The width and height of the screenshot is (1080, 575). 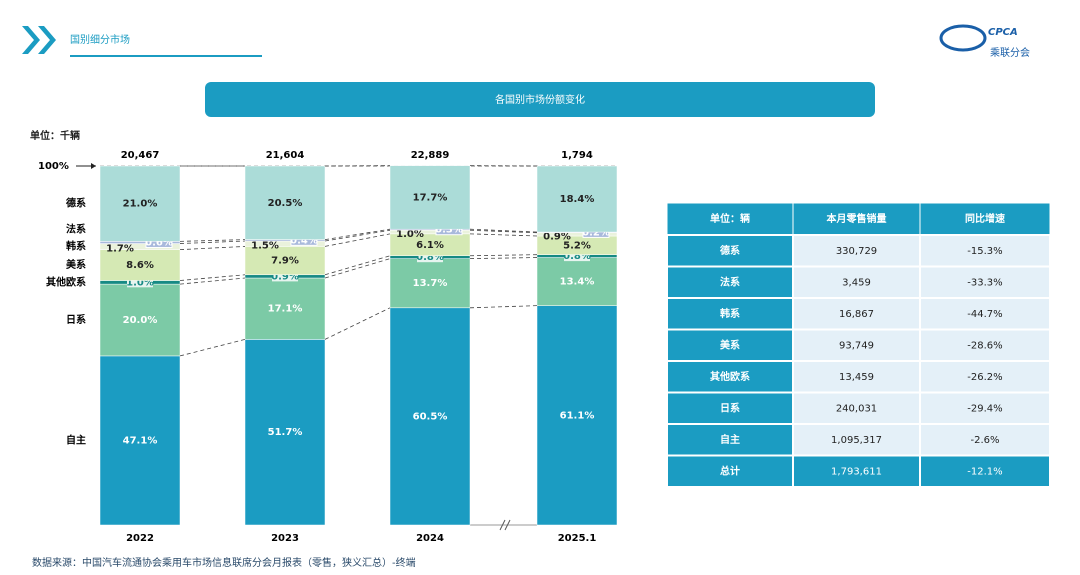 What do you see at coordinates (140, 440) in the screenshot?
I see `value-label: 47.1%` at bounding box center [140, 440].